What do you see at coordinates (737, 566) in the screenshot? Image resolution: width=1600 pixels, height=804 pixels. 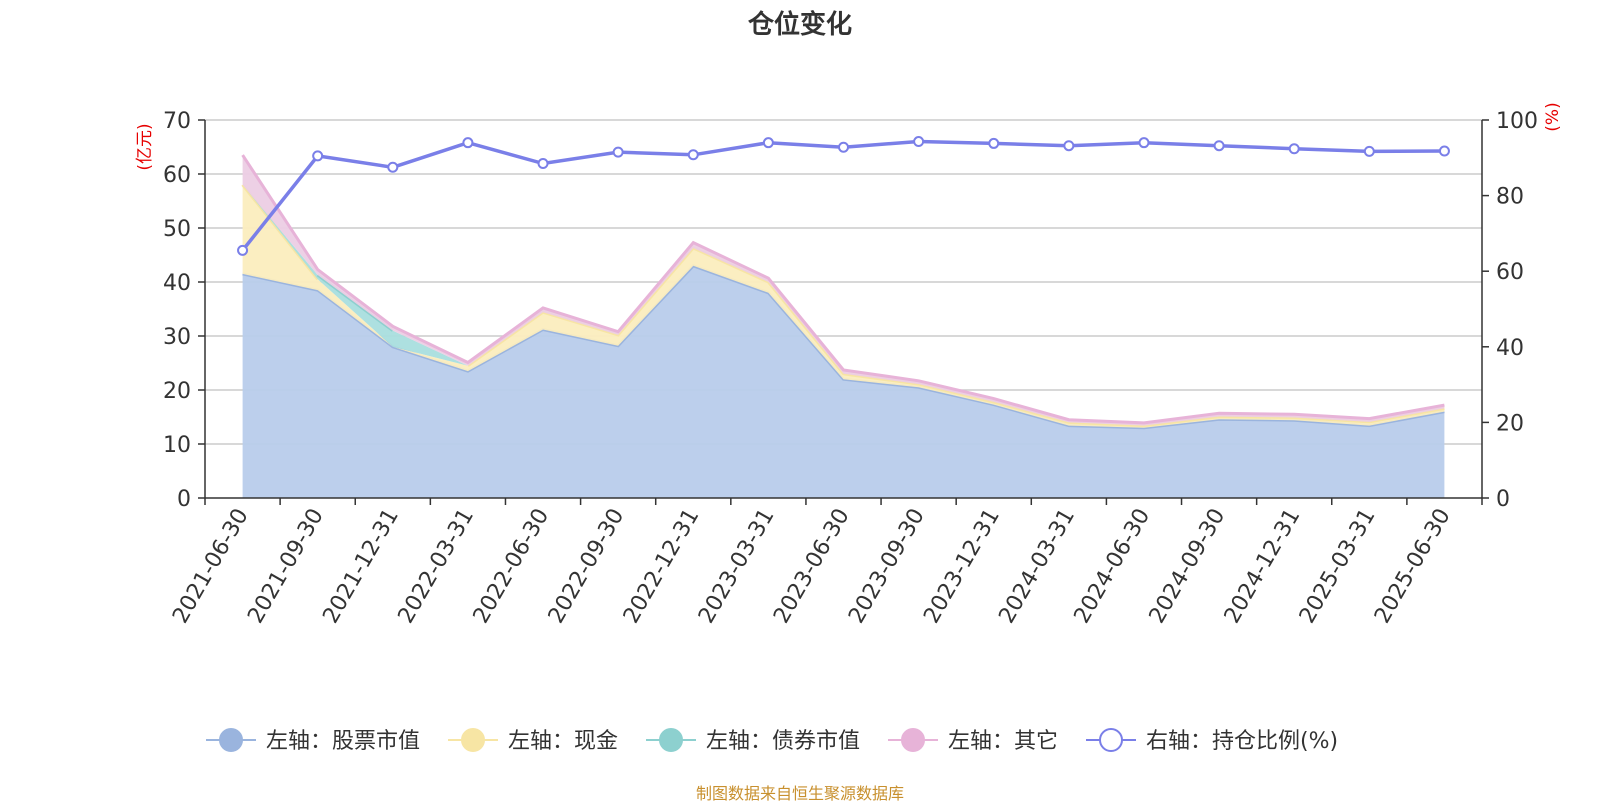 I see `x-tick-label: 2023-03-31` at bounding box center [737, 566].